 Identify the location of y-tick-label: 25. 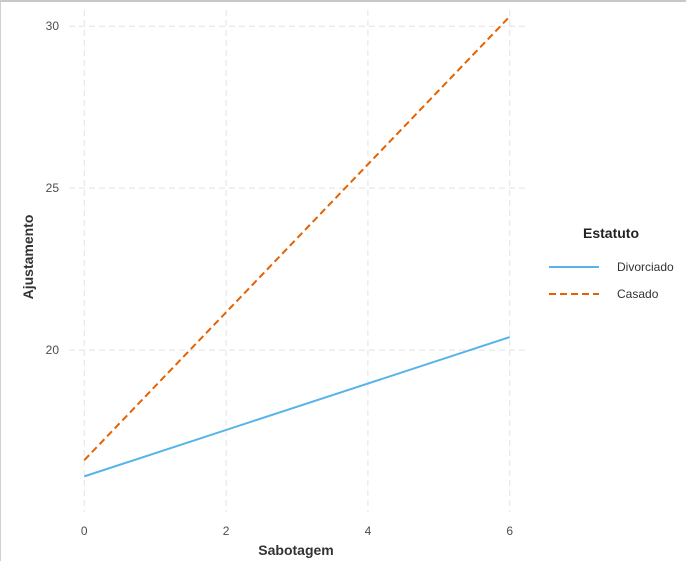
(53, 188).